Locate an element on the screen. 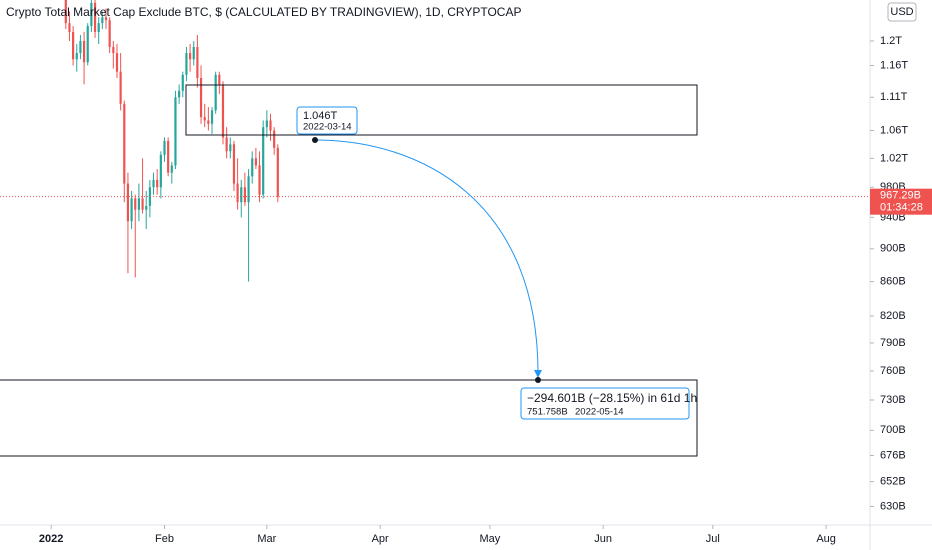 The height and width of the screenshot is (550, 932). currency-badge is located at coordinates (902, 12).